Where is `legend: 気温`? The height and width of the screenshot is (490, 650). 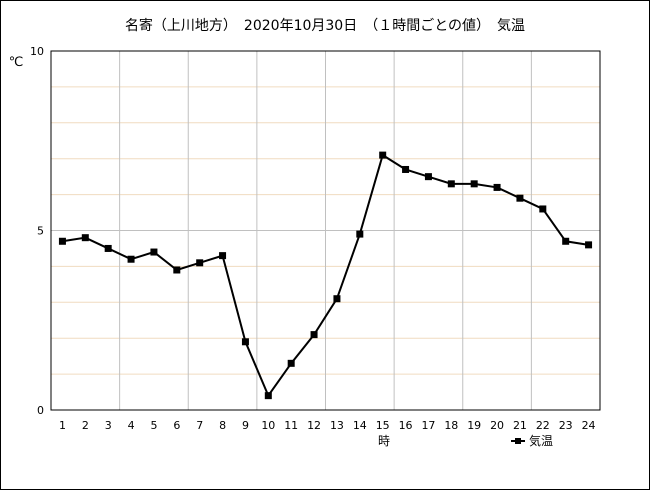
legend: 気温 is located at coordinates (532, 440).